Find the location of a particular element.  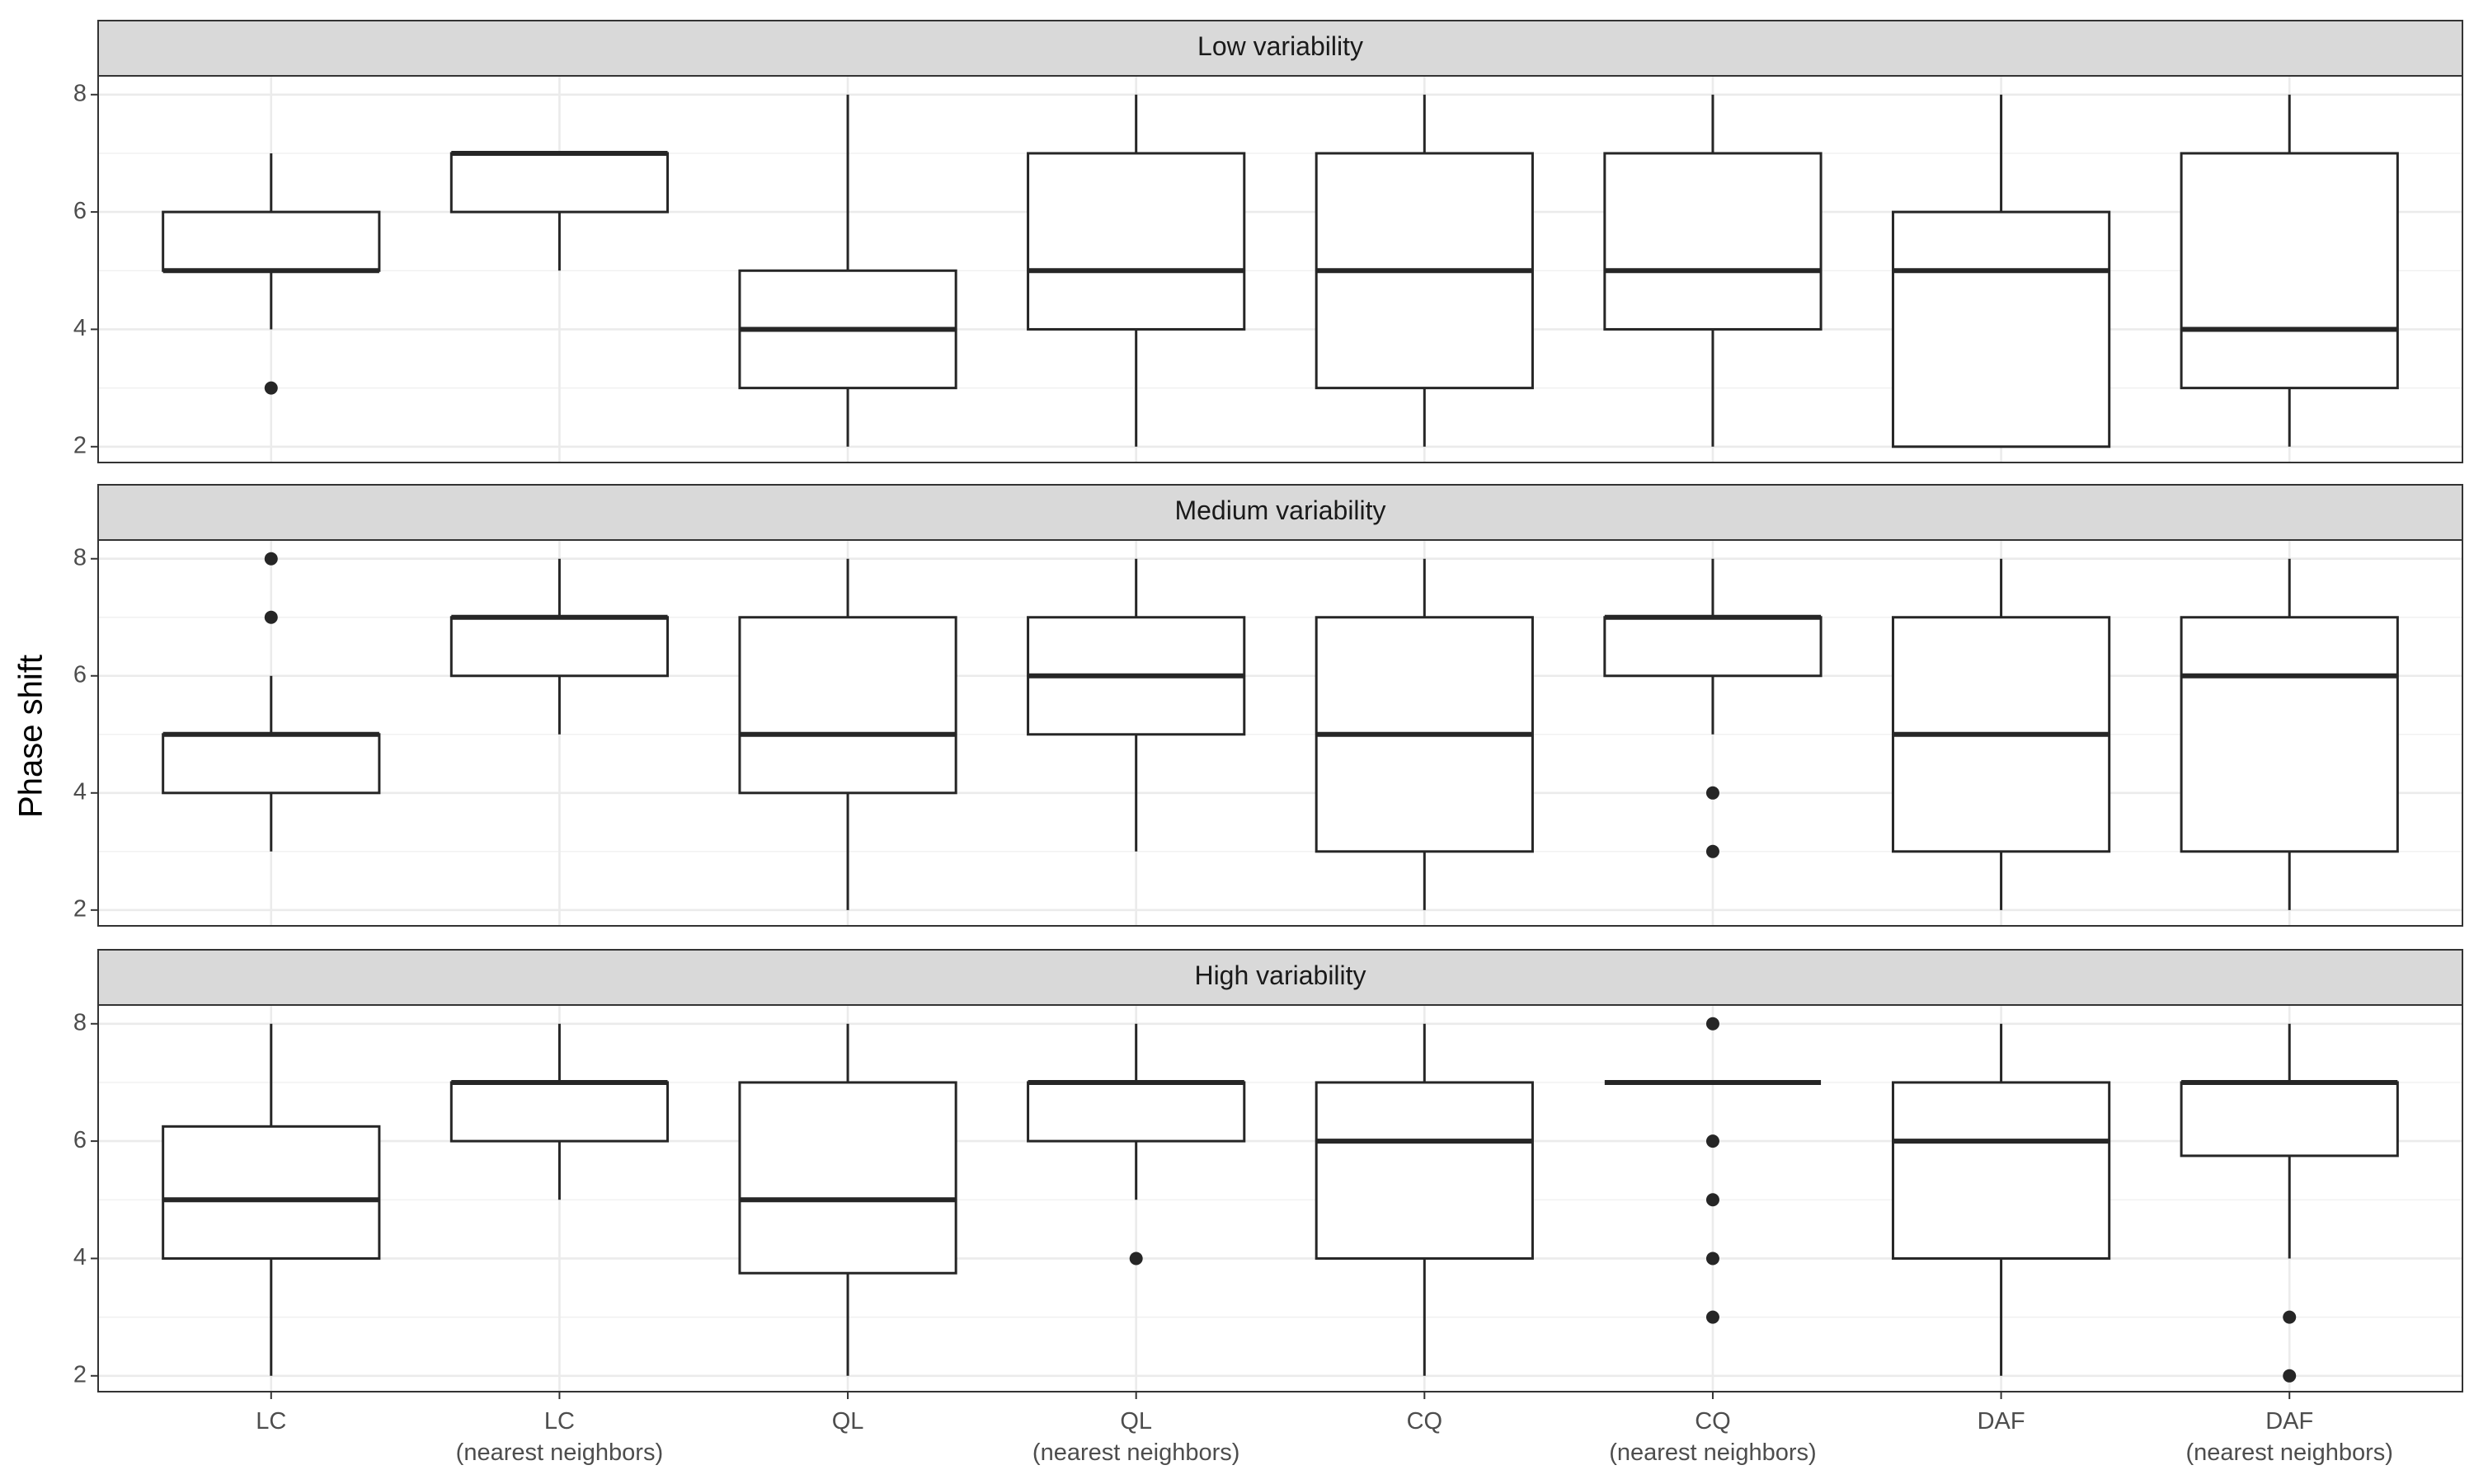

facet-title: Medium variability is located at coordinates (1279, 510).